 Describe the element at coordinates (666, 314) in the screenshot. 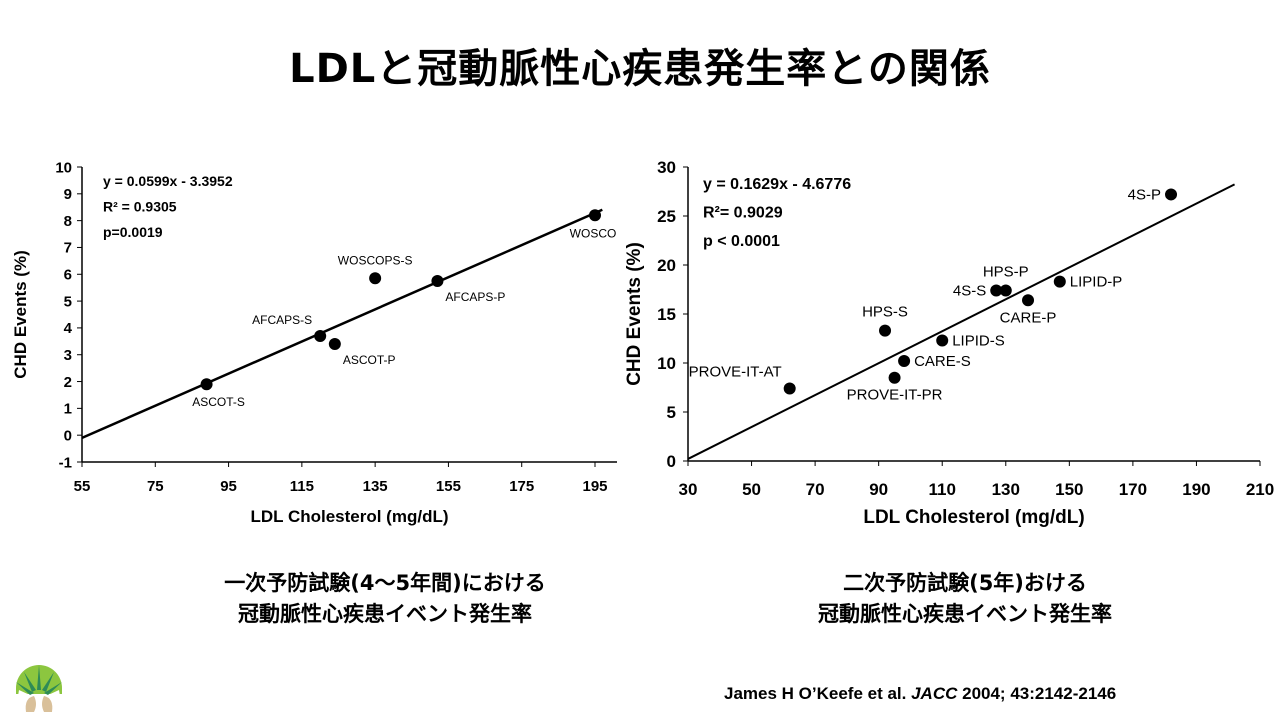

I see `y-tick-label: 15` at that location.